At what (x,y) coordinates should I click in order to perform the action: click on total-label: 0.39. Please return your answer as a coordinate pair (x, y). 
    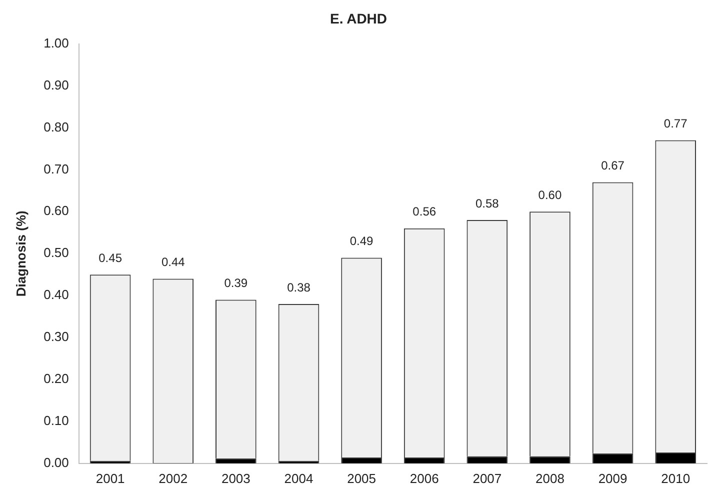
    Looking at the image, I should click on (236, 283).